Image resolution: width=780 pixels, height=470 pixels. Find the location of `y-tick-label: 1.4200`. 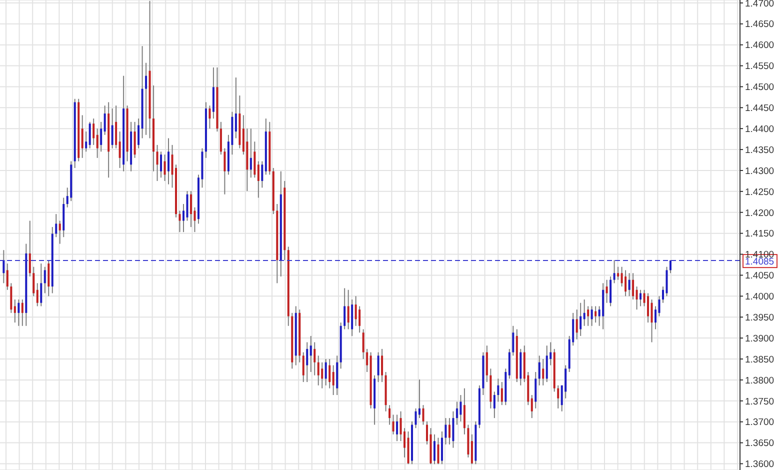

y-tick-label: 1.4200 is located at coordinates (759, 213).